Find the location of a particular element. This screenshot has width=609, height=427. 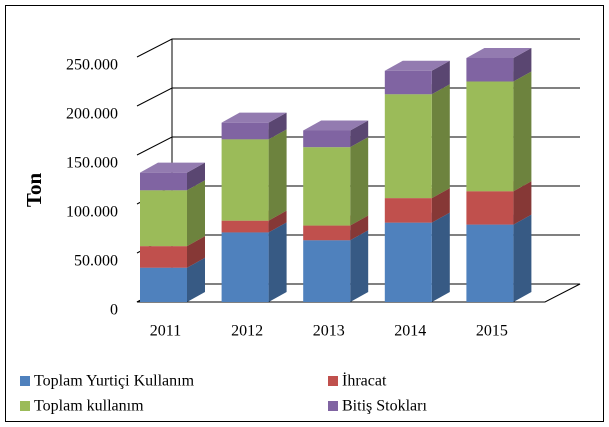

y-tick-label: 200.000 is located at coordinates (92, 114).